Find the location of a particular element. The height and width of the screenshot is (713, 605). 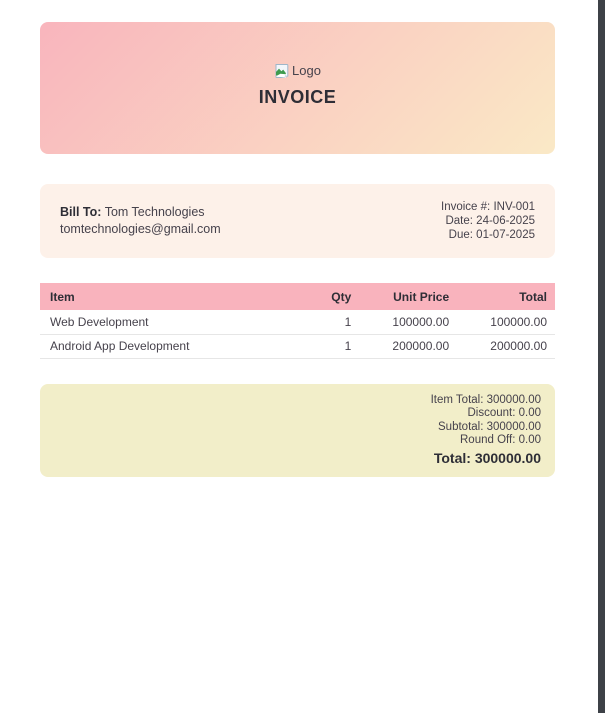

grand-total-line: Total: 300000.00 is located at coordinates (297, 457).